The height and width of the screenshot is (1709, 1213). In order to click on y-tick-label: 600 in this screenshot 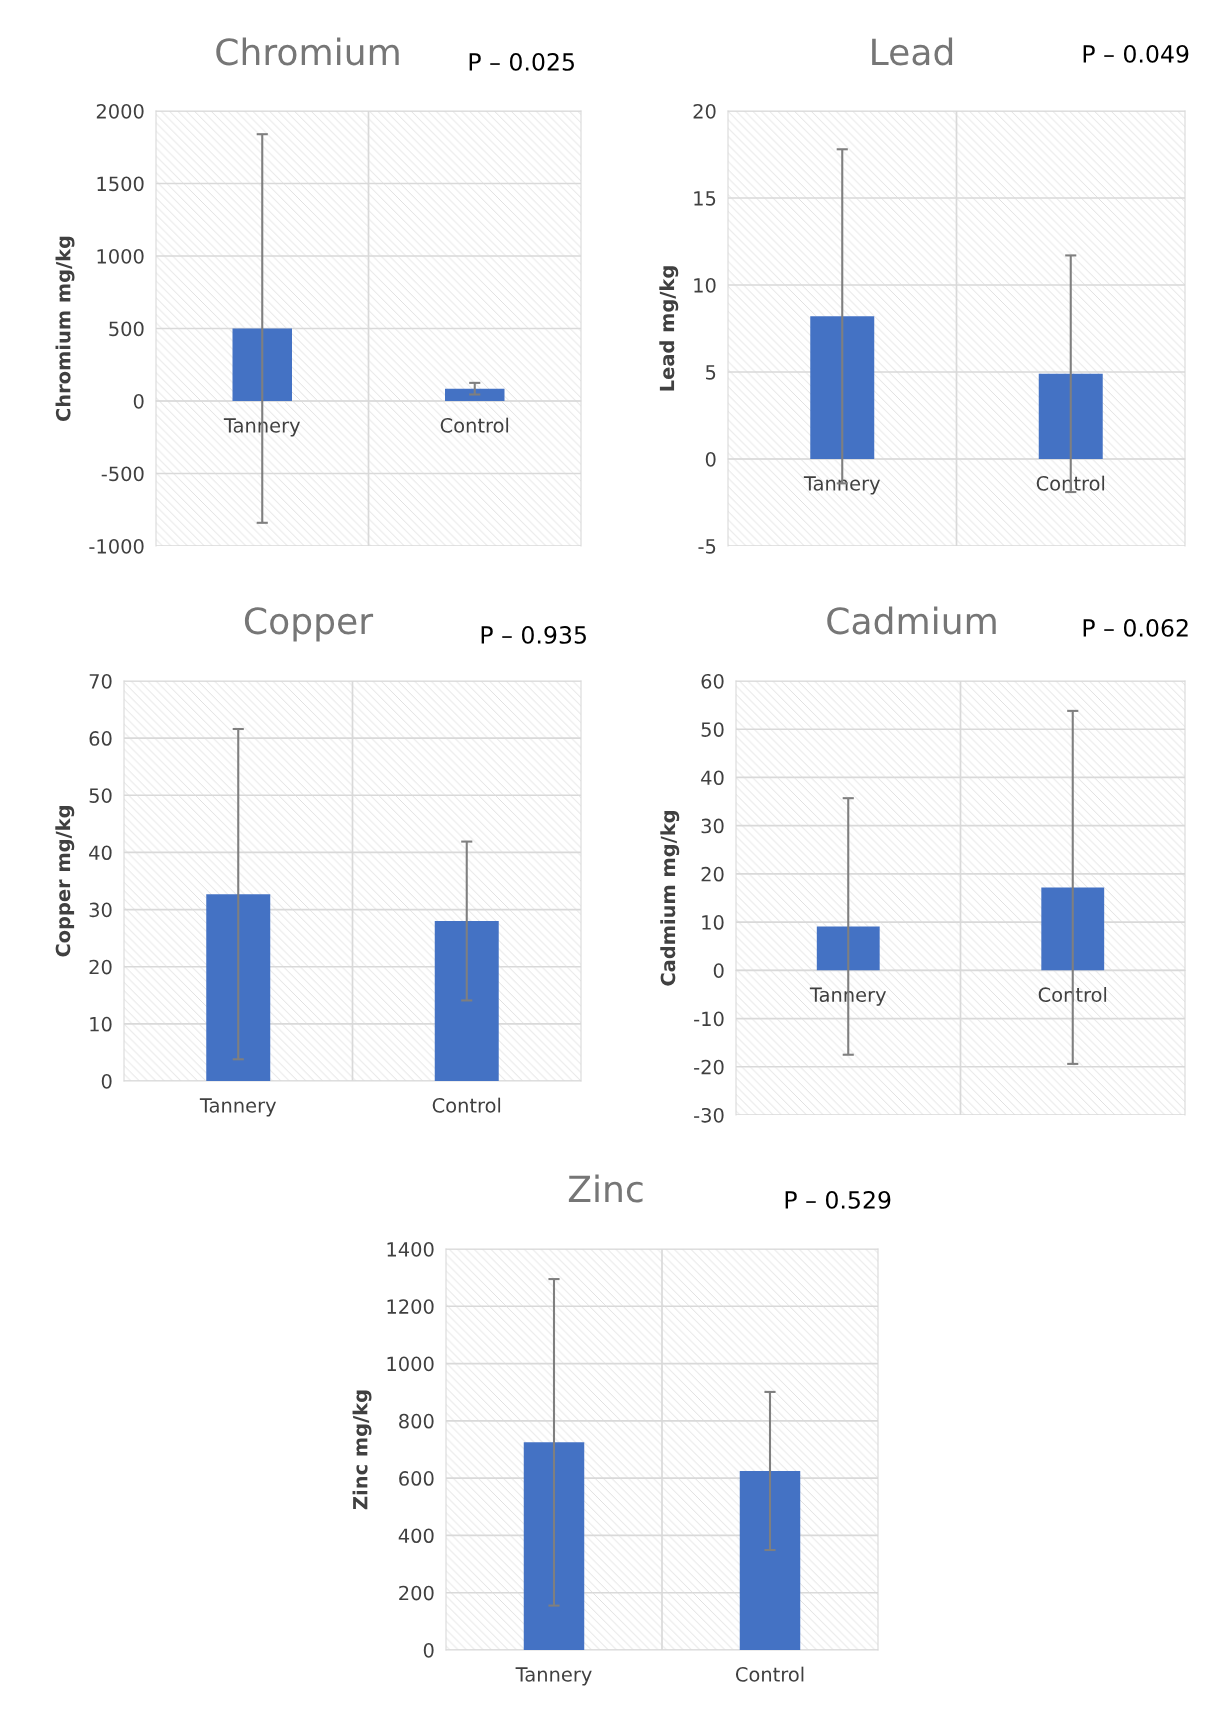, I will do `click(416, 1478)`.